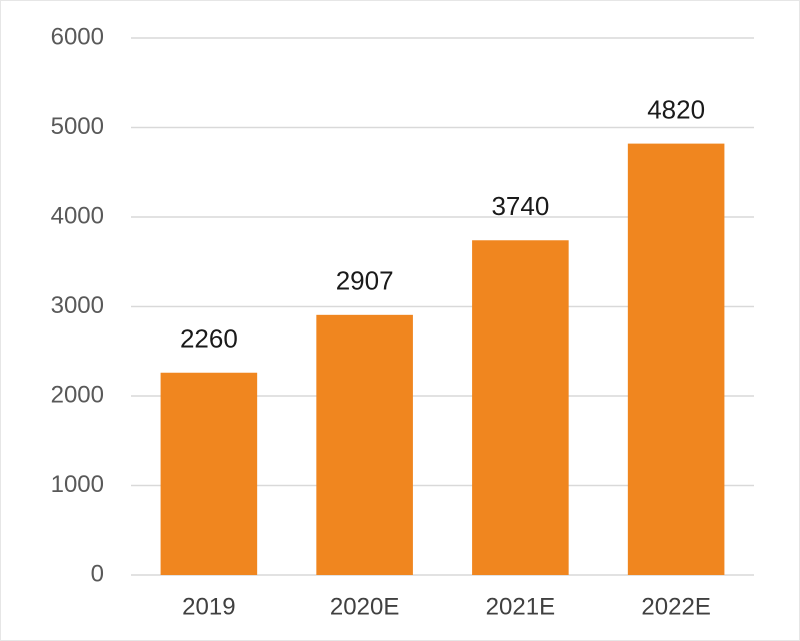 The width and height of the screenshot is (800, 641). Describe the element at coordinates (77, 305) in the screenshot. I see `y-tick-label: 3000` at that location.